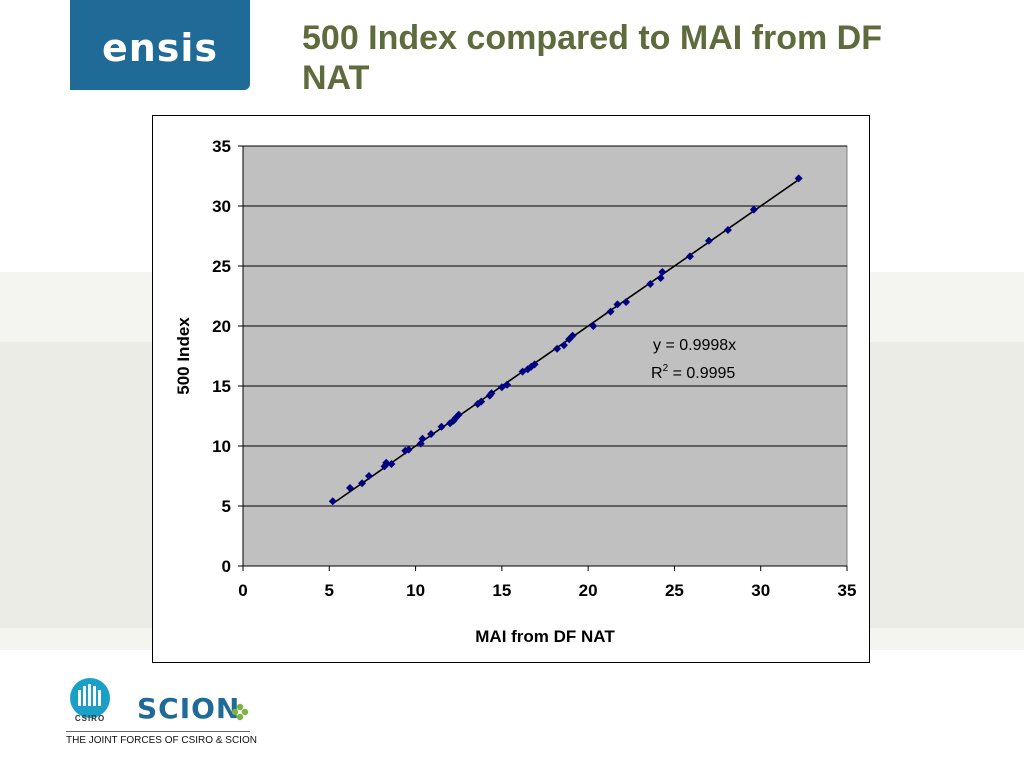 This screenshot has width=1024, height=768. I want to click on x-tick-label: 25, so click(674, 590).